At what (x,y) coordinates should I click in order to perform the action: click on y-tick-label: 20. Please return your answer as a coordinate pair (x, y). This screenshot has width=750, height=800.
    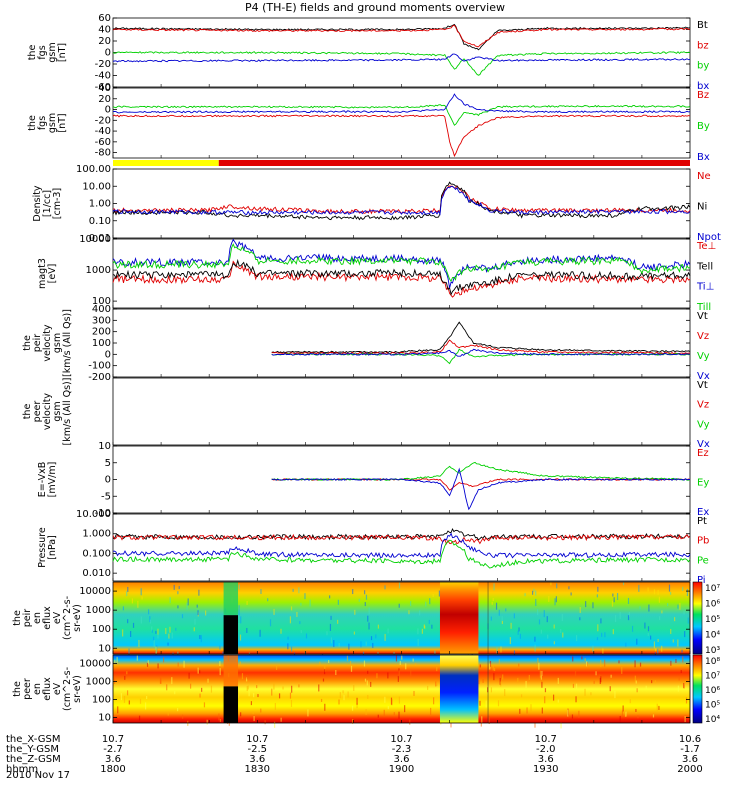
    Looking at the image, I should click on (104, 99).